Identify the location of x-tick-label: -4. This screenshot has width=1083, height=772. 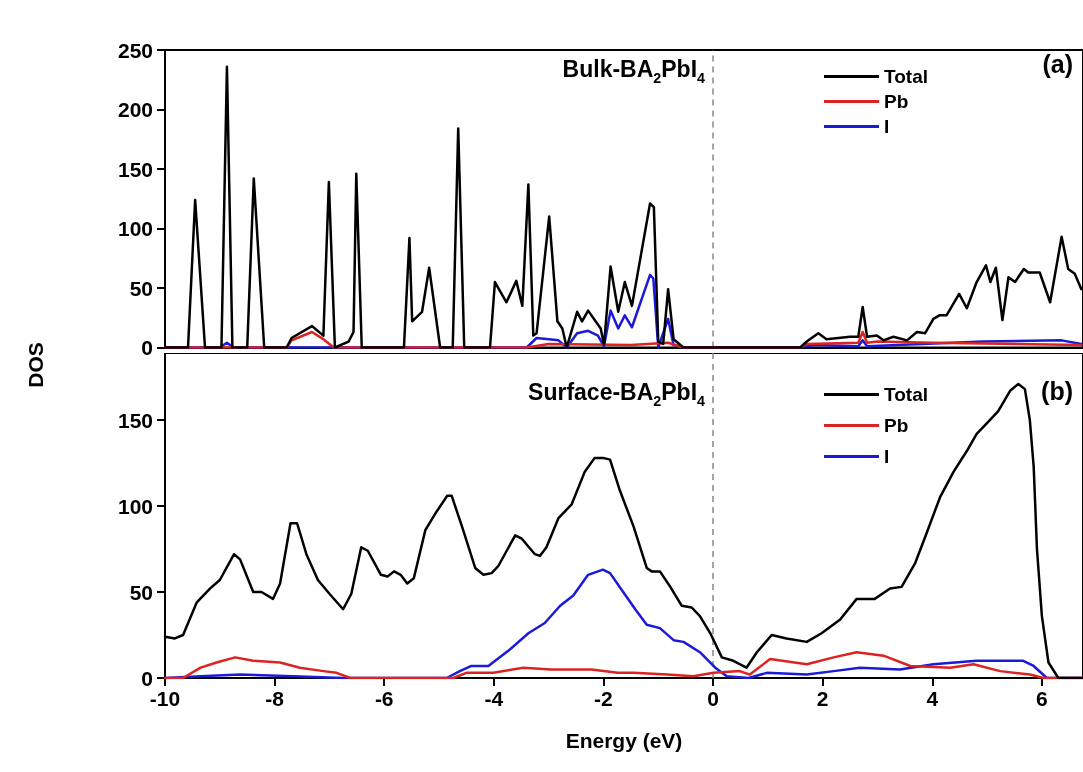
(494, 698).